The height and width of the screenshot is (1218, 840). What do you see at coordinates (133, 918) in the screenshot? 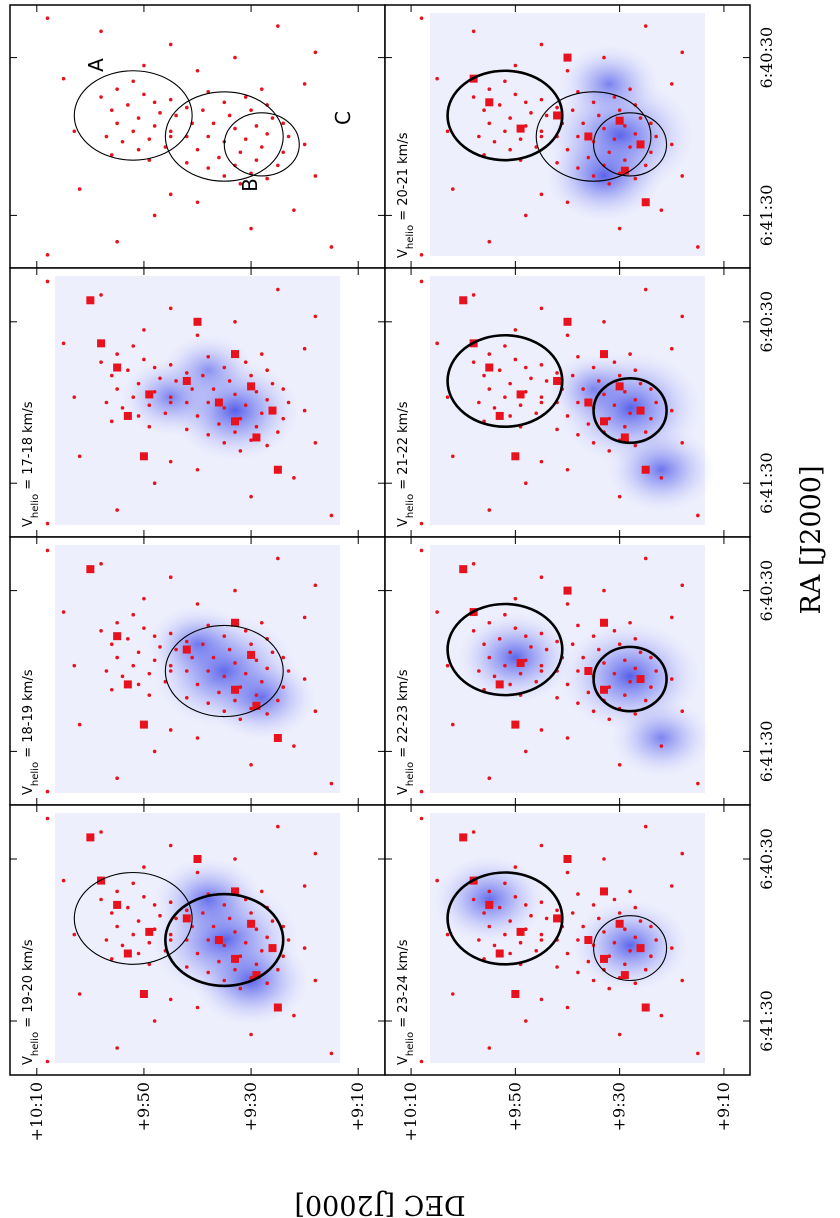
I see `region-a-ellipse` at bounding box center [133, 918].